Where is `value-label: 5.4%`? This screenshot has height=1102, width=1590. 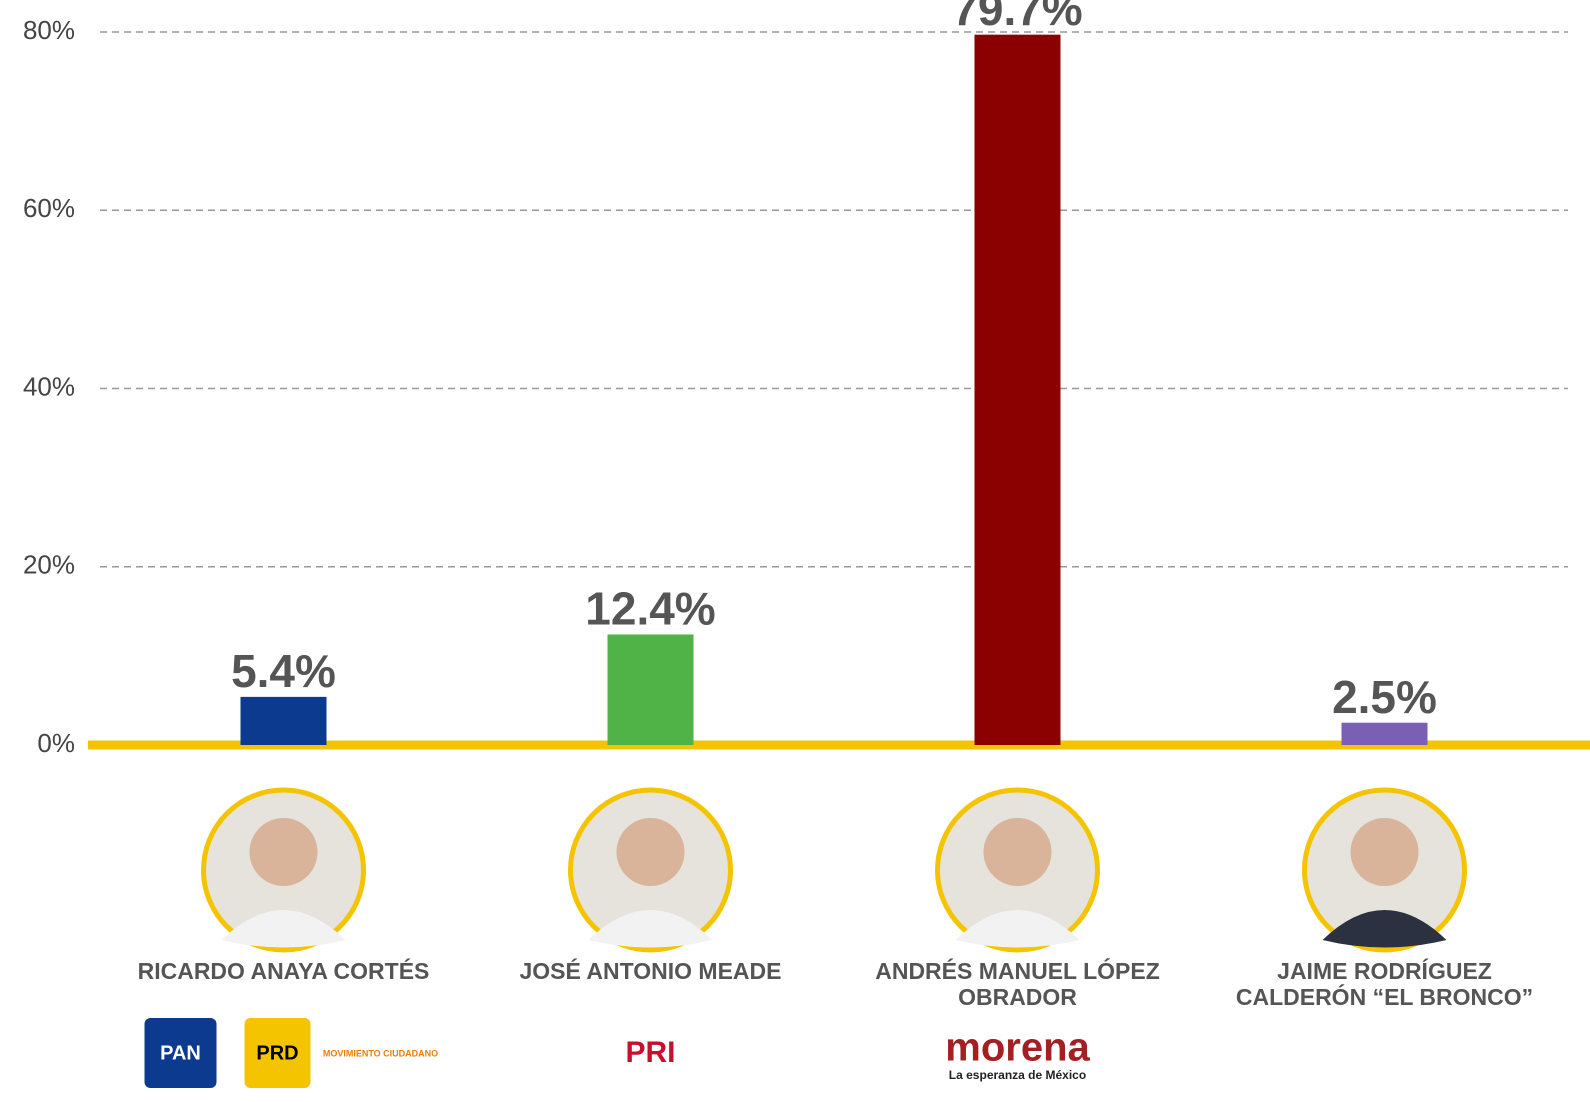
value-label: 5.4% is located at coordinates (283, 671).